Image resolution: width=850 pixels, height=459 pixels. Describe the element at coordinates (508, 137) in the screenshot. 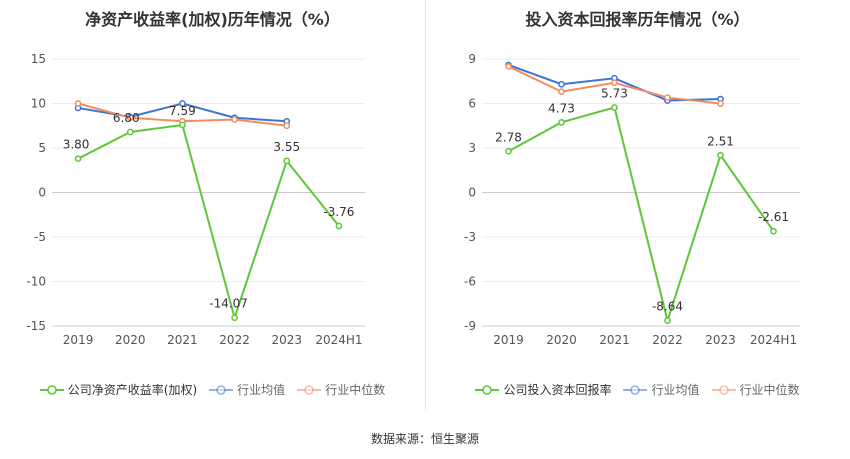

I see `data-label: 2.78` at that location.